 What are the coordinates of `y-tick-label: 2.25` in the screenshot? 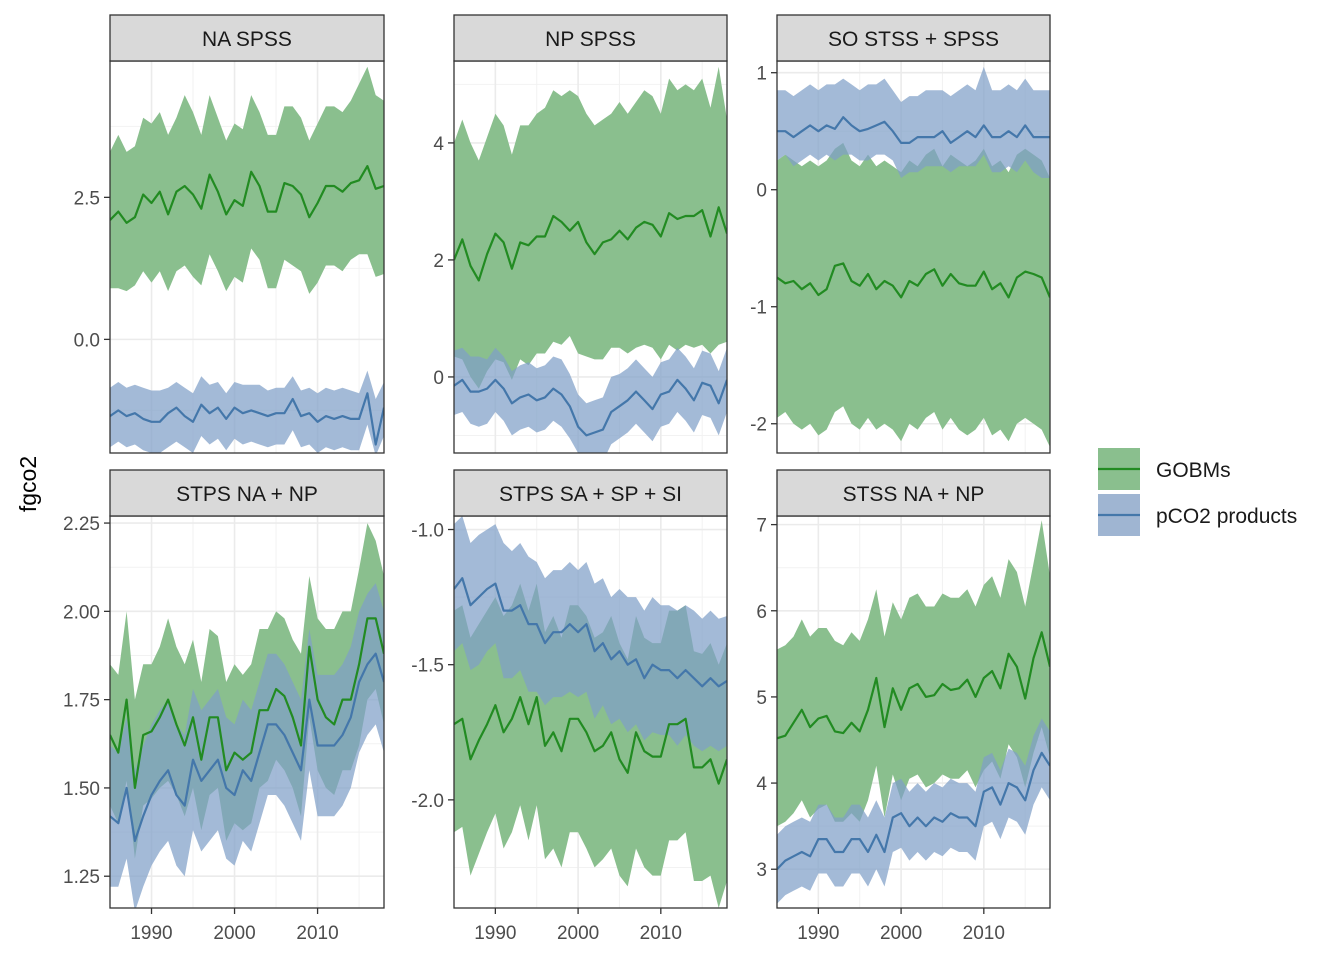 It's located at (81, 524).